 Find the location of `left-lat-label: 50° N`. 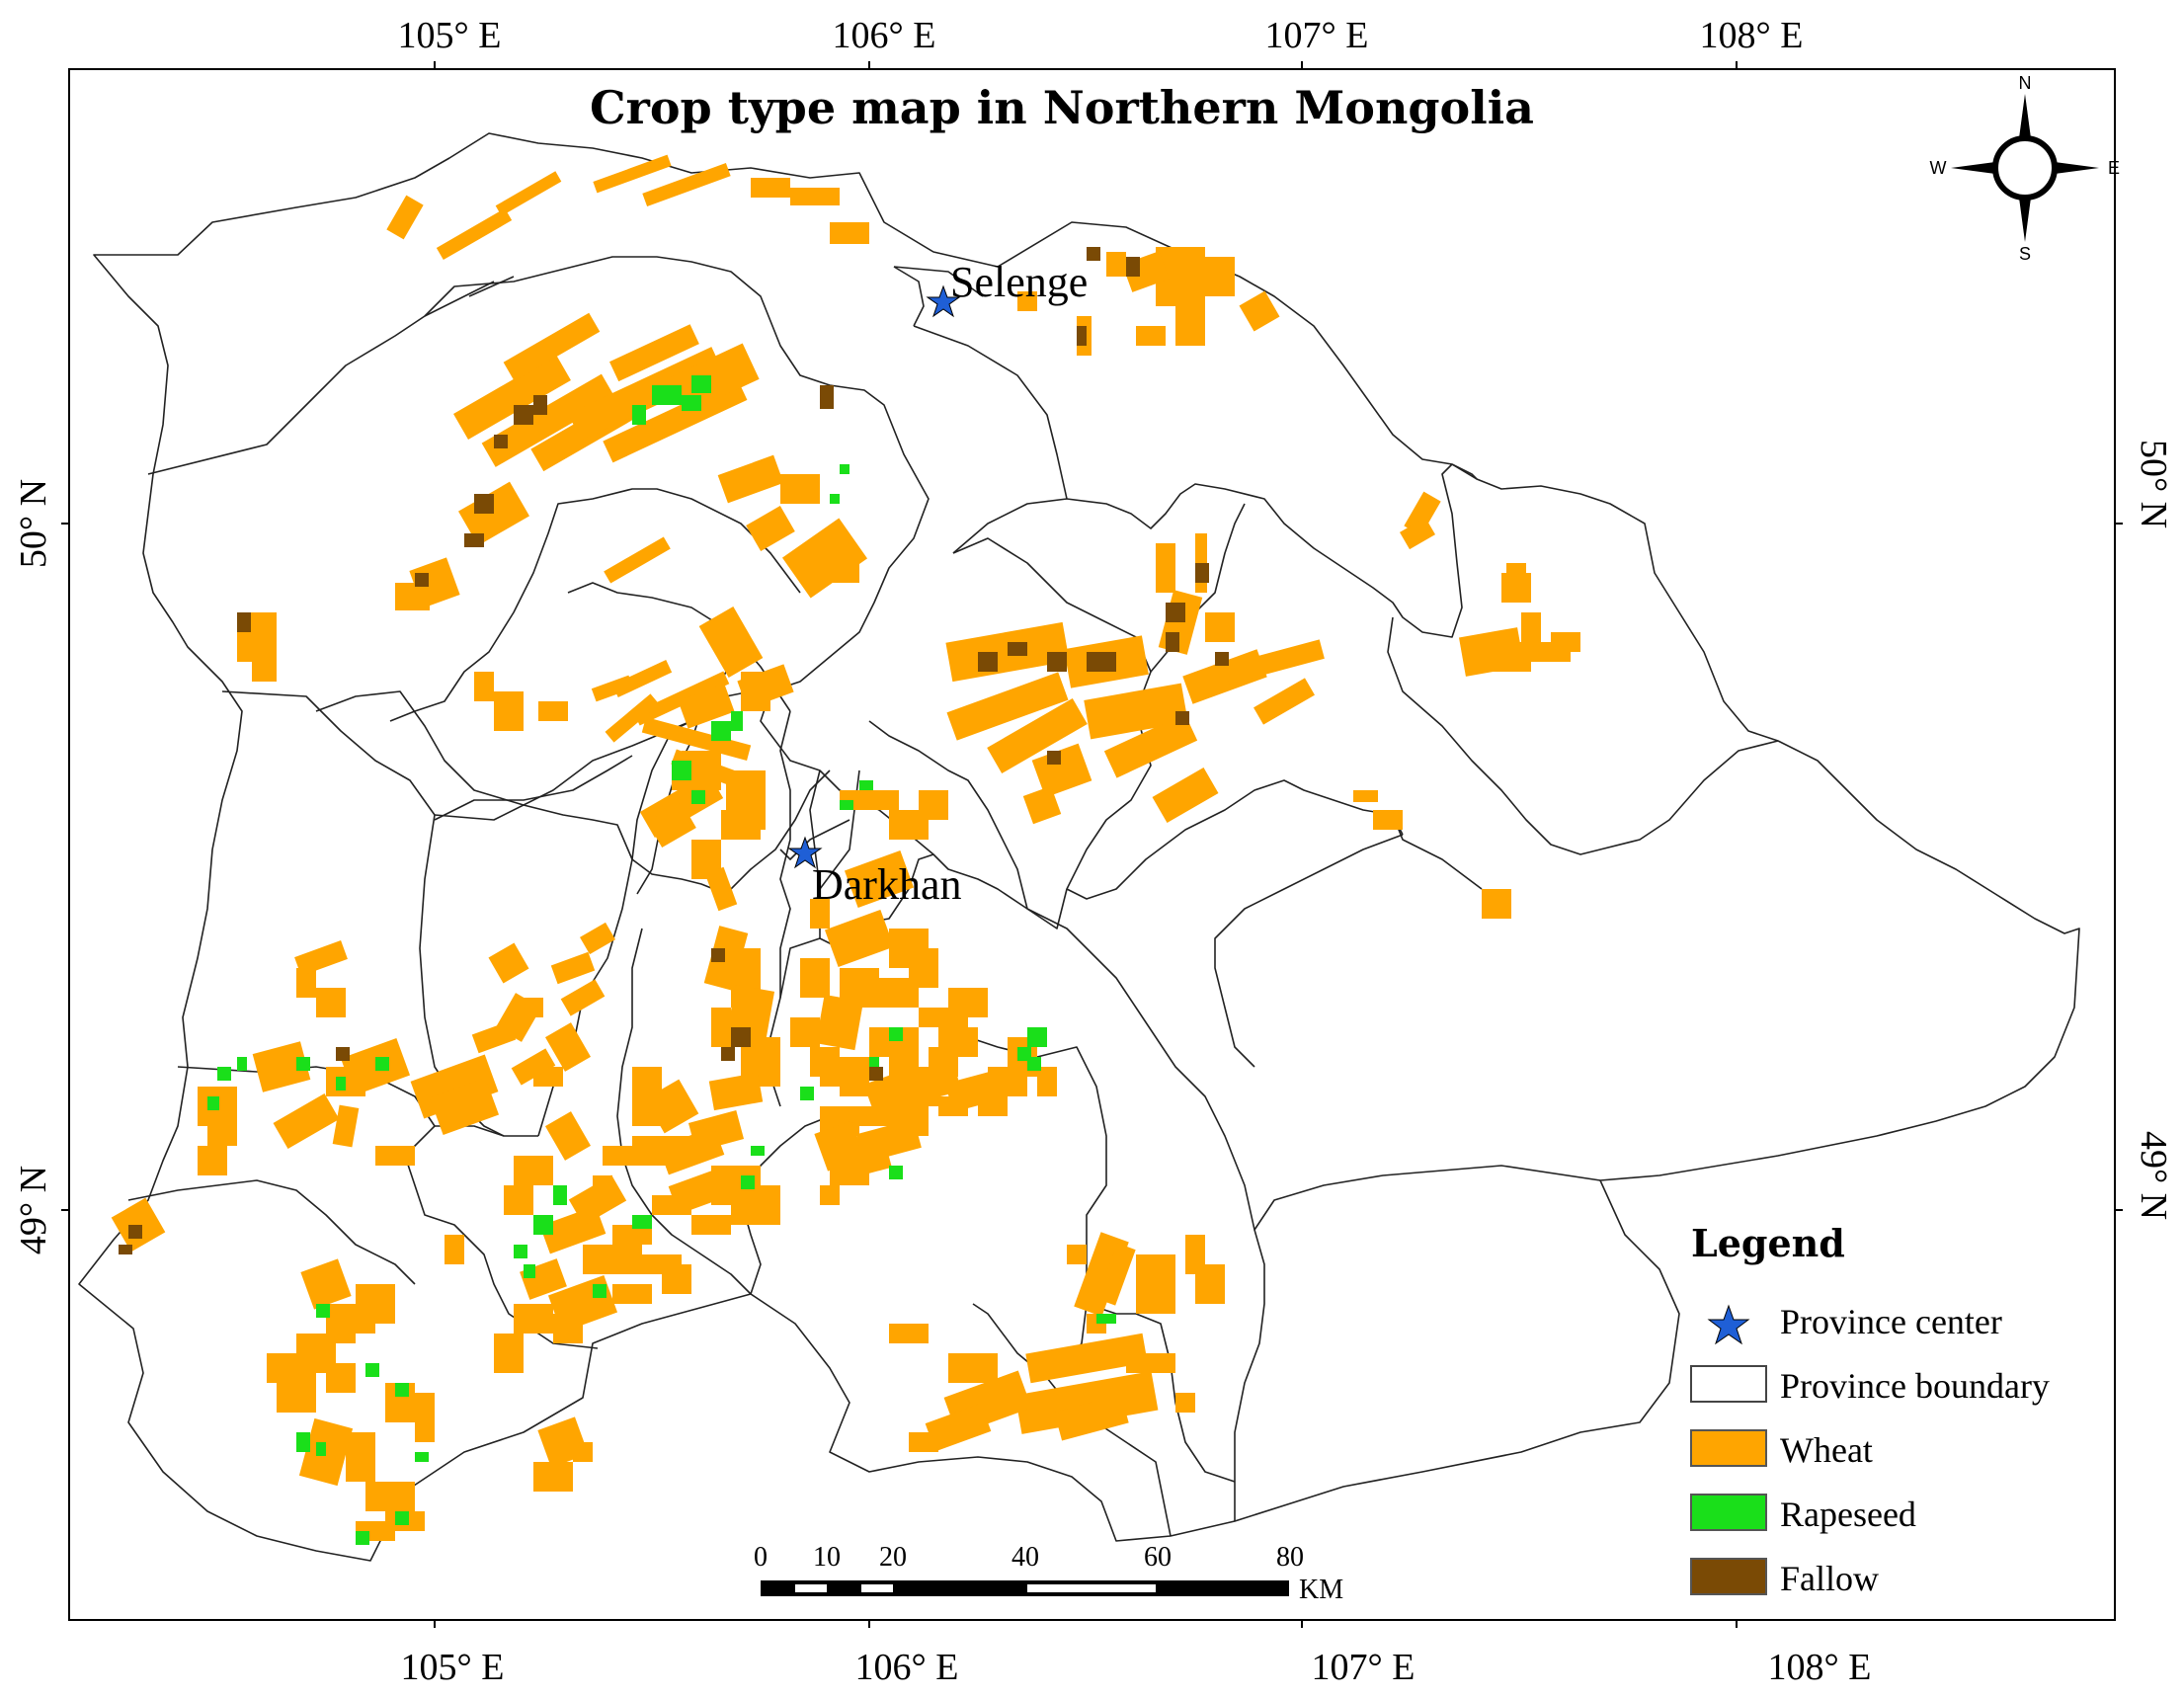

left-lat-label: 50° N is located at coordinates (33, 524).